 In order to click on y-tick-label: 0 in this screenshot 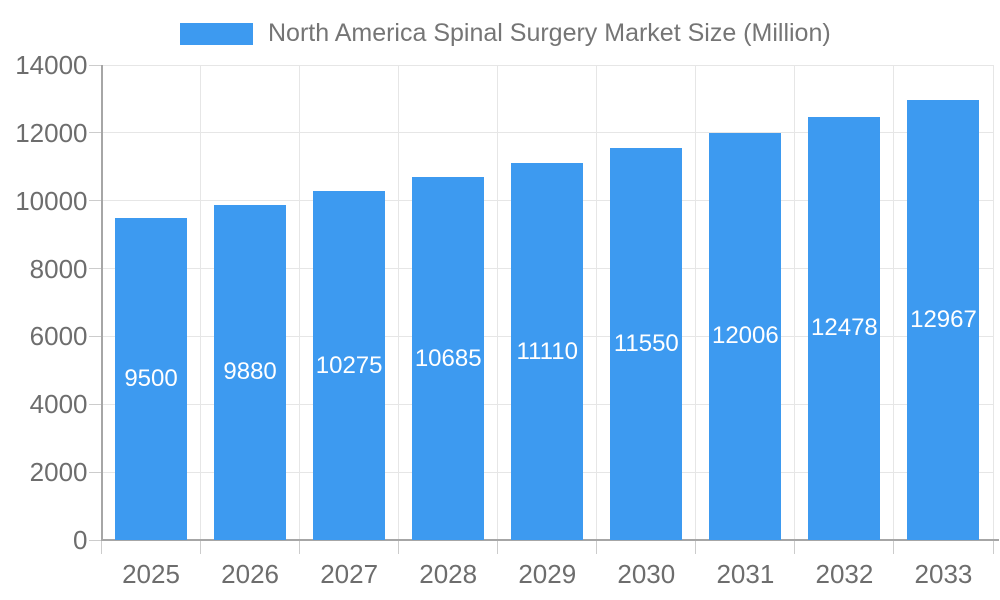, I will do `click(80, 540)`.